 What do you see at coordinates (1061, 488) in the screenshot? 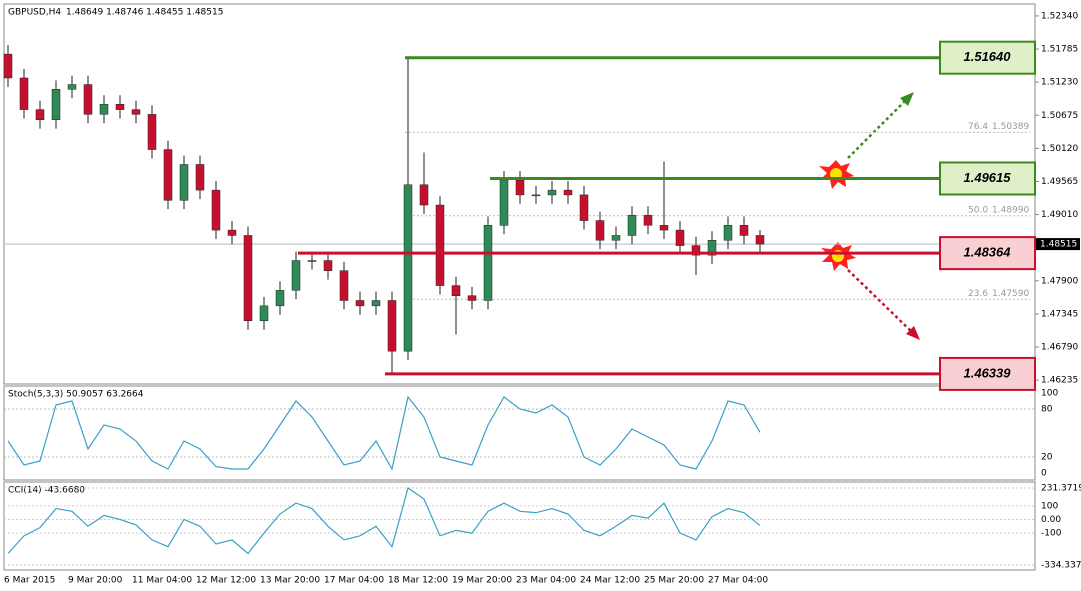
I see `y-tick-label: 231.3719` at bounding box center [1061, 488].